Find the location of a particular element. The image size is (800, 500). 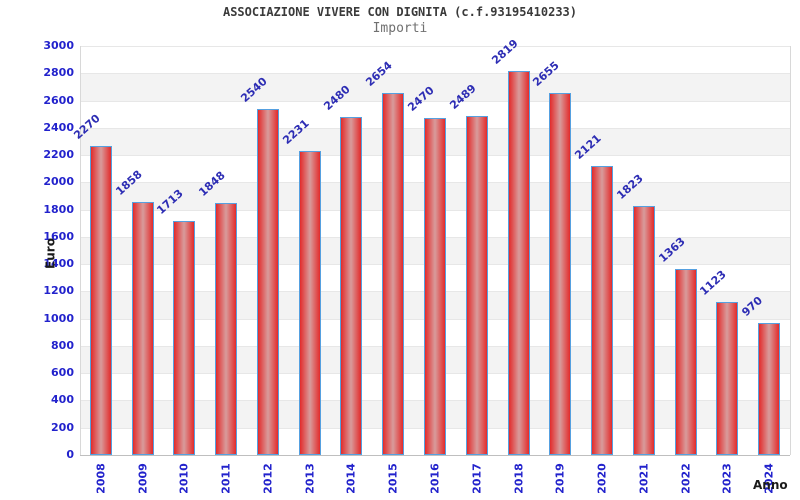

y-tick-label: 2400 is located at coordinates (58, 127).